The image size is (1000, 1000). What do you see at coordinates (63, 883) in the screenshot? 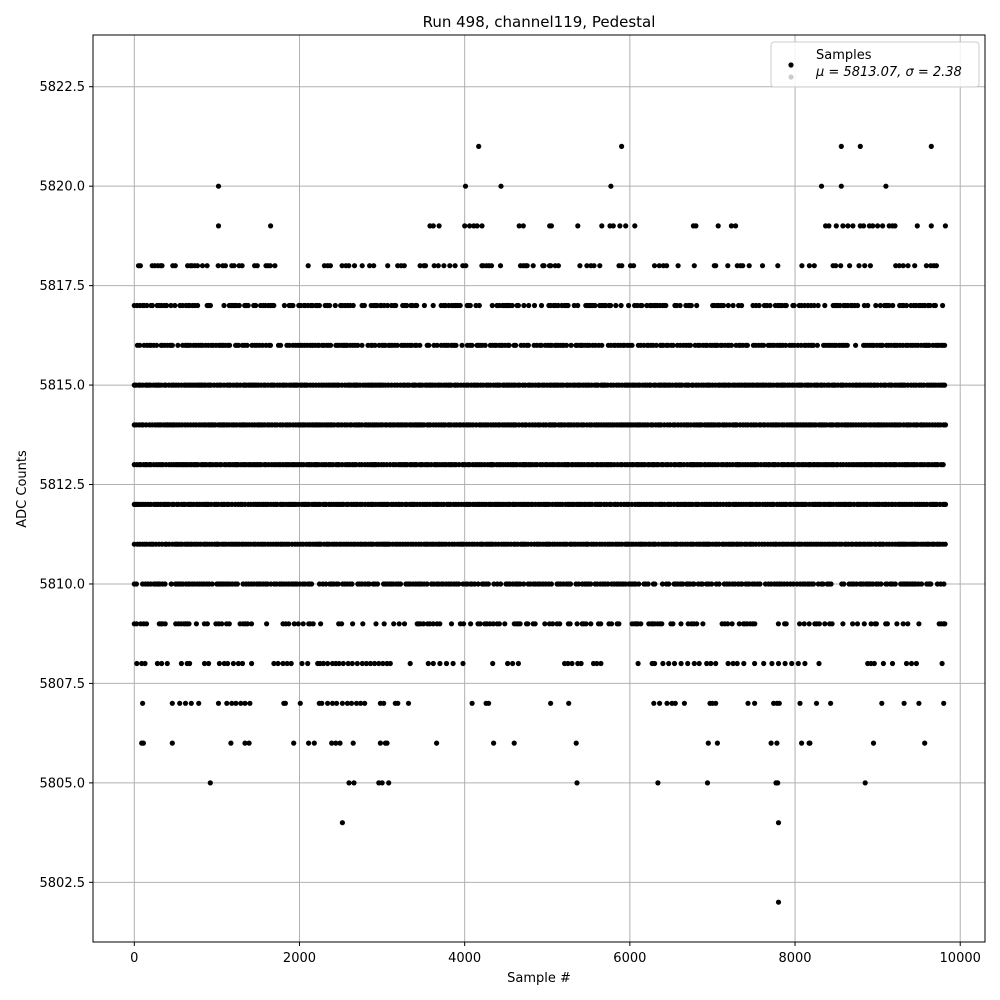
I see `y-tick-label: 5802.5` at bounding box center [63, 883].